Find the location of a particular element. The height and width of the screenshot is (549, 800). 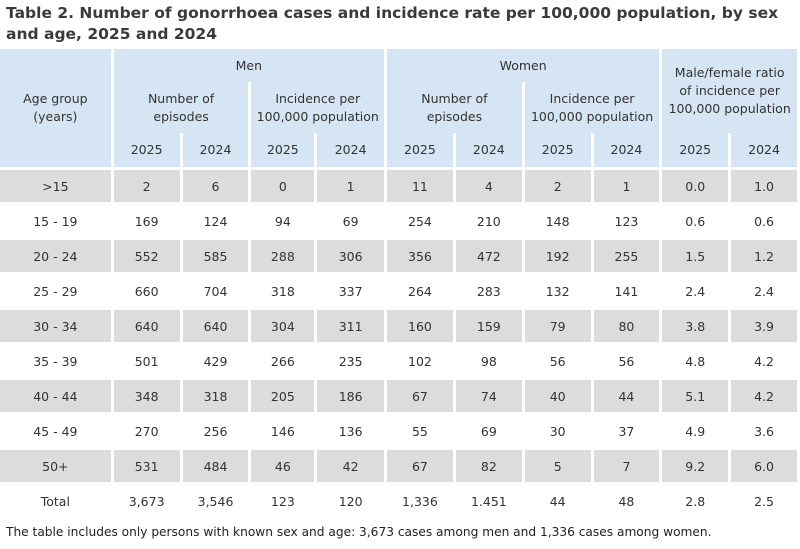

table-cell: 0.0 is located at coordinates (695, 186).